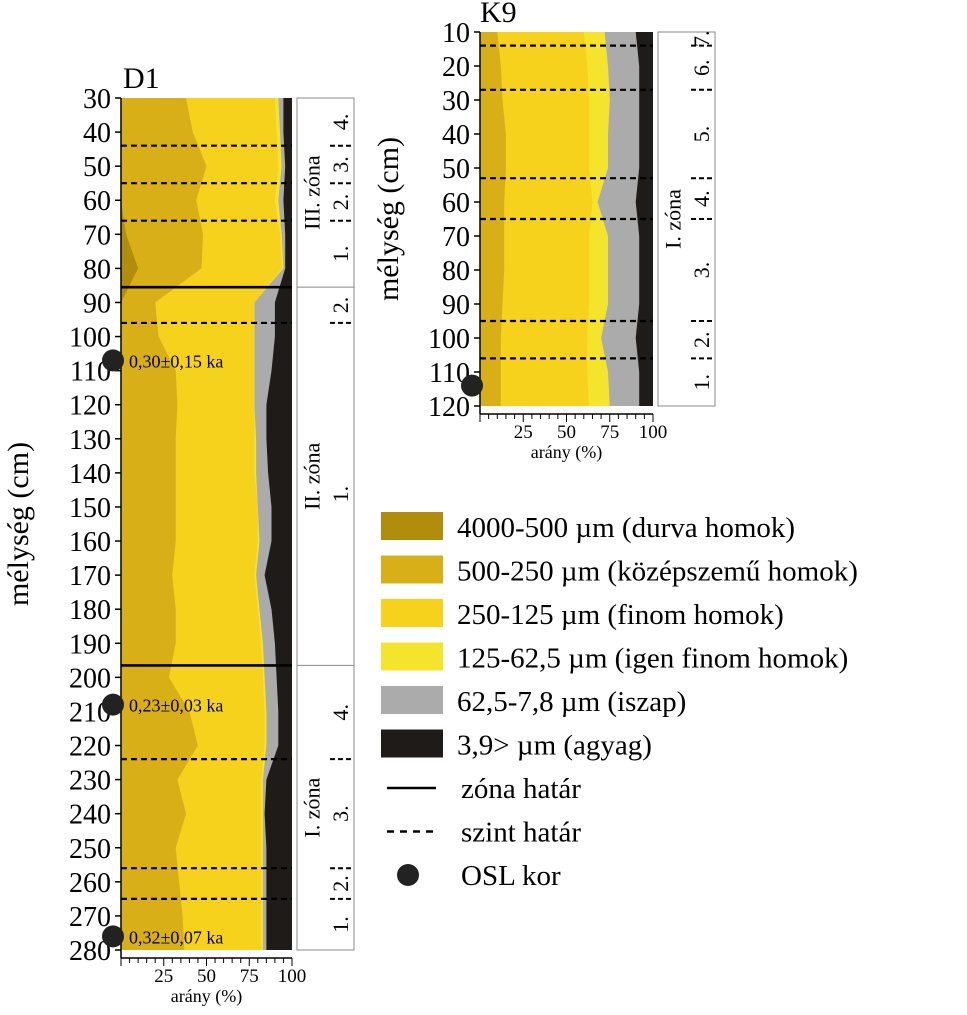 The image size is (967, 1015). I want to click on level-label: 6., so click(701, 67).